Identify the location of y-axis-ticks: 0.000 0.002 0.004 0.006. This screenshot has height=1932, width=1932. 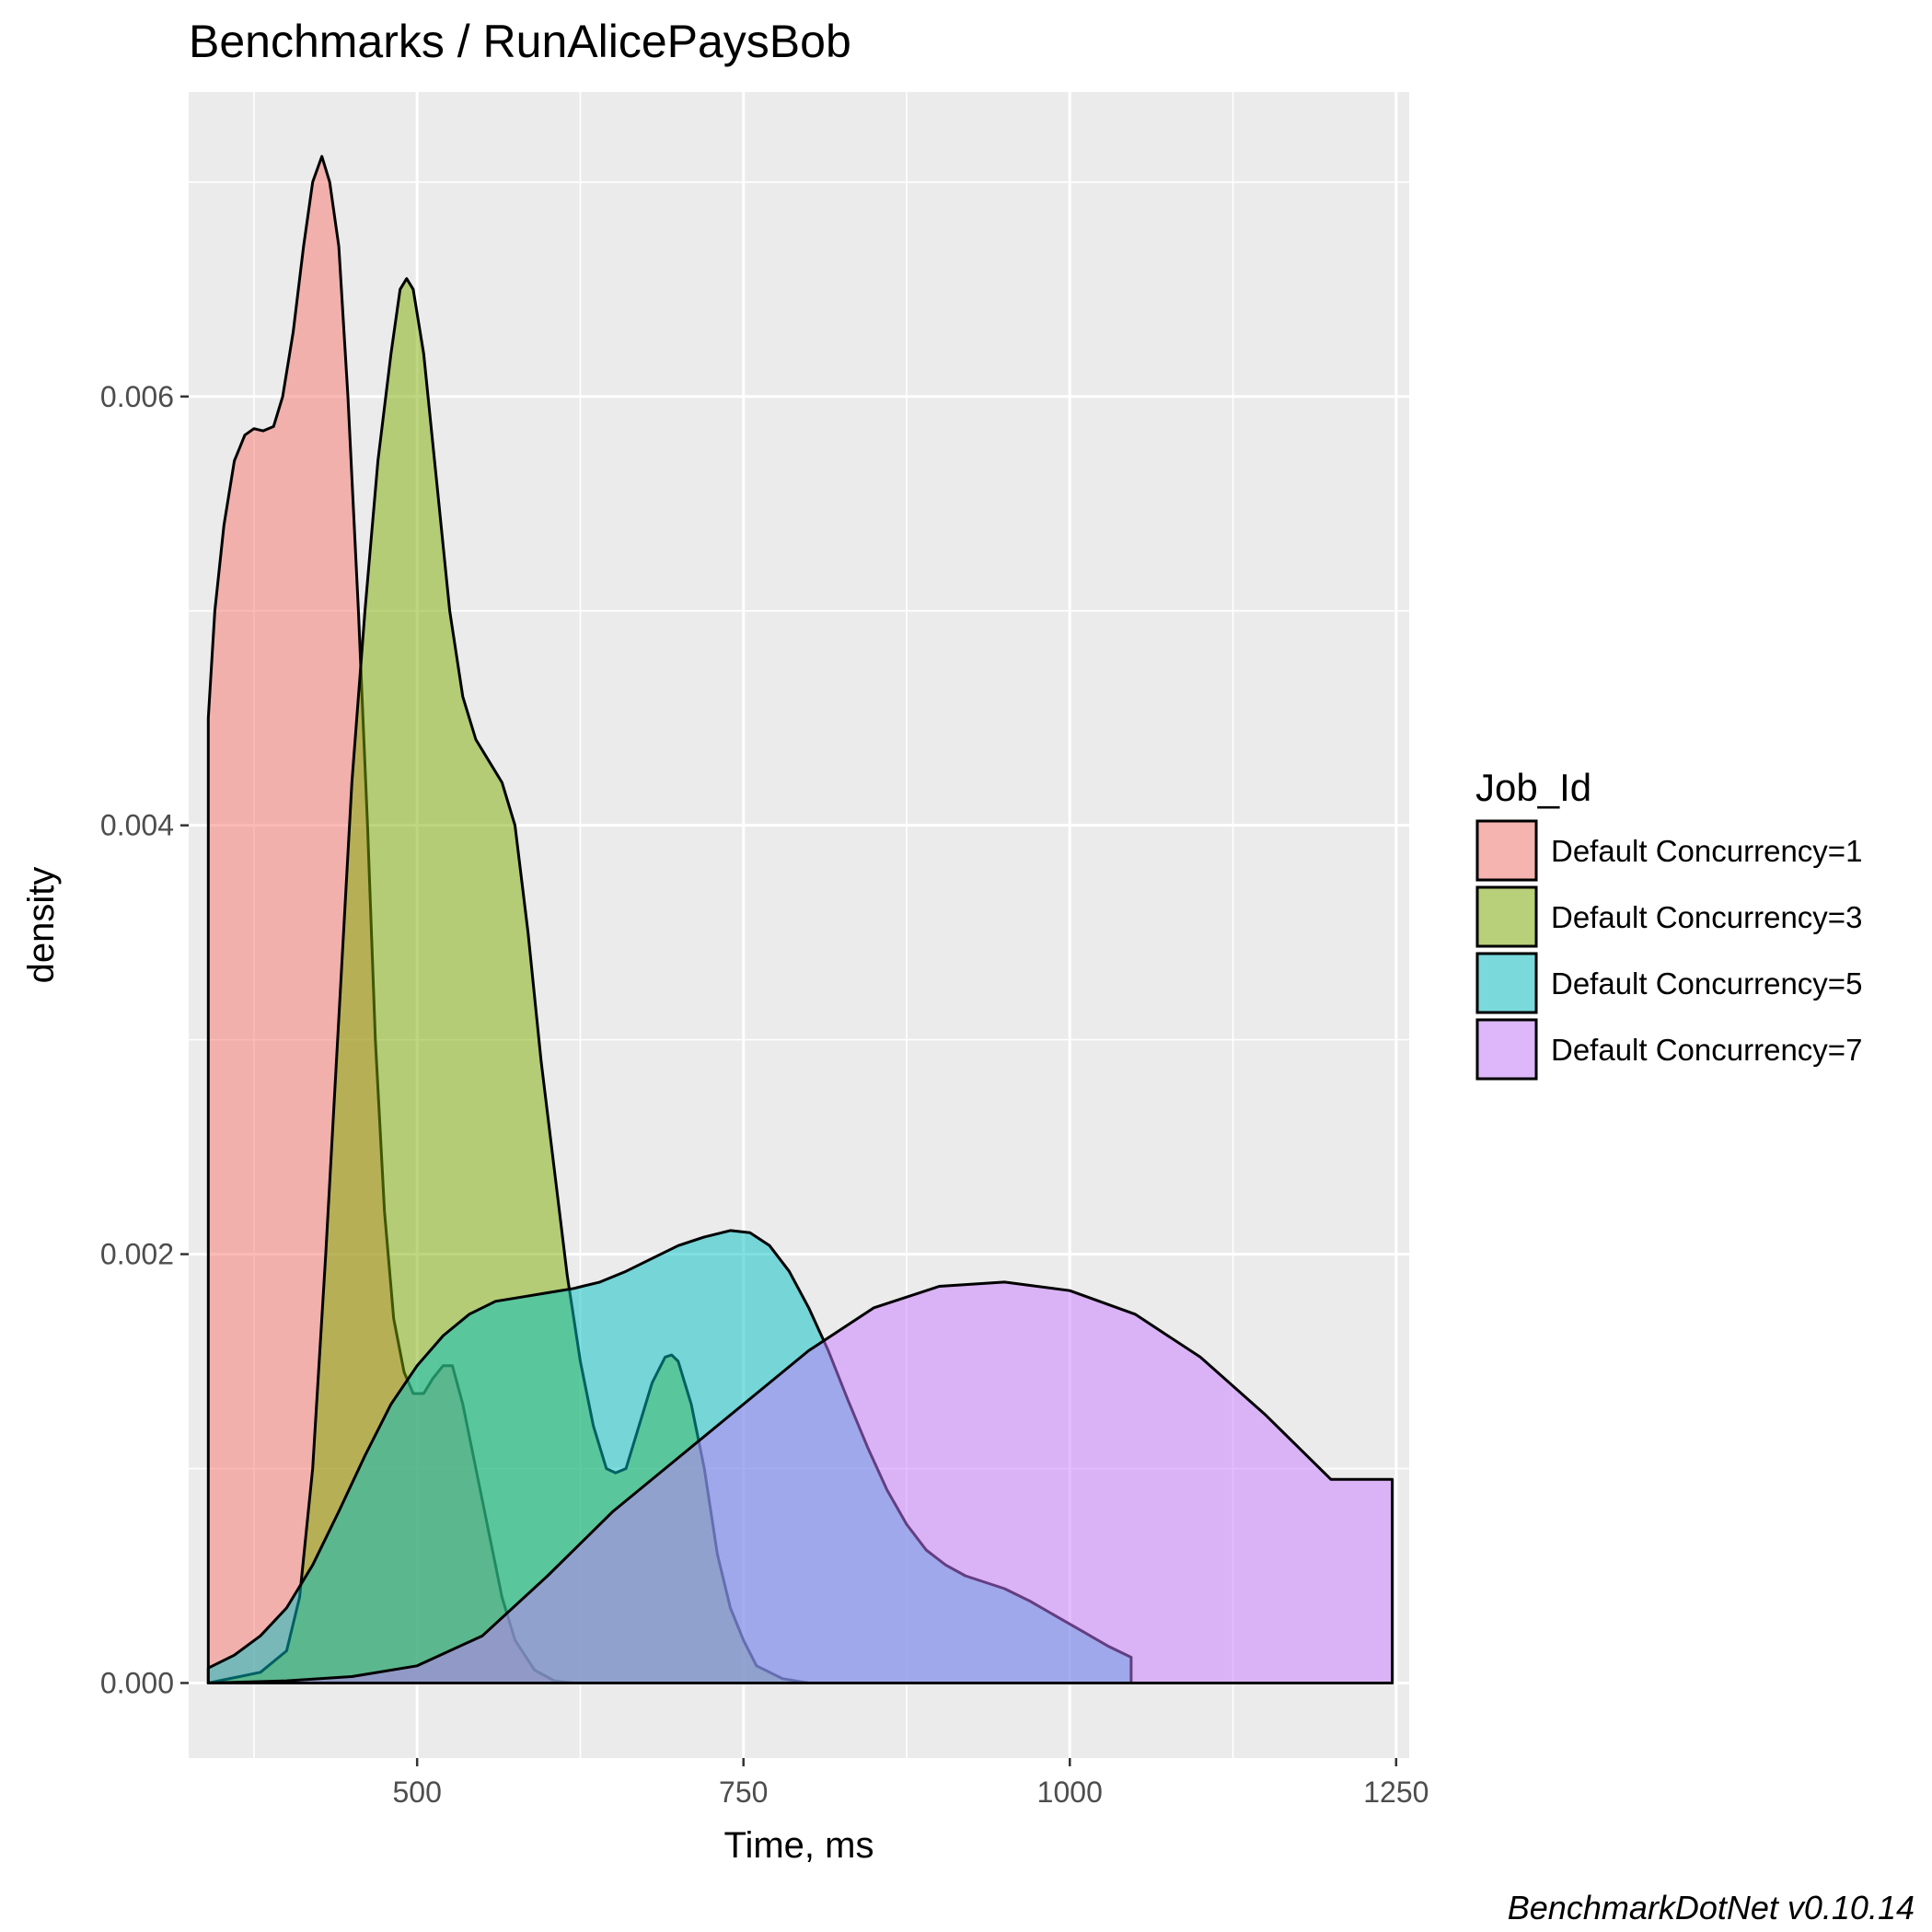
(145, 1039).